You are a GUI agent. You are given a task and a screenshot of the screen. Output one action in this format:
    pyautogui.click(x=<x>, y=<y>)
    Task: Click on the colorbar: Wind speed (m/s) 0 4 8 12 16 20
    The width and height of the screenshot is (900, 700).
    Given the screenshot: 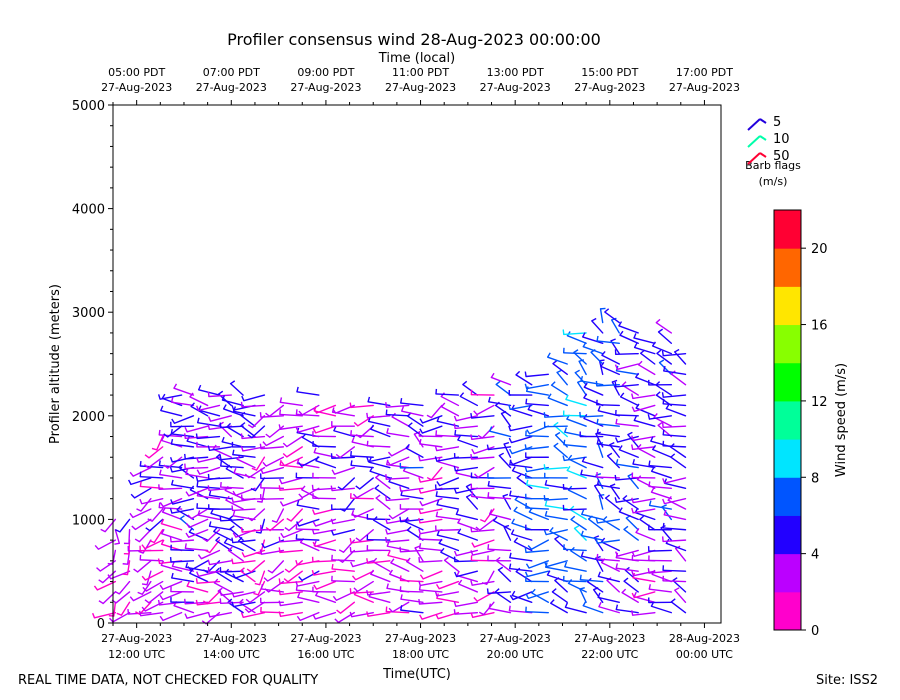 What is the action you would take?
    pyautogui.click(x=811, y=424)
    